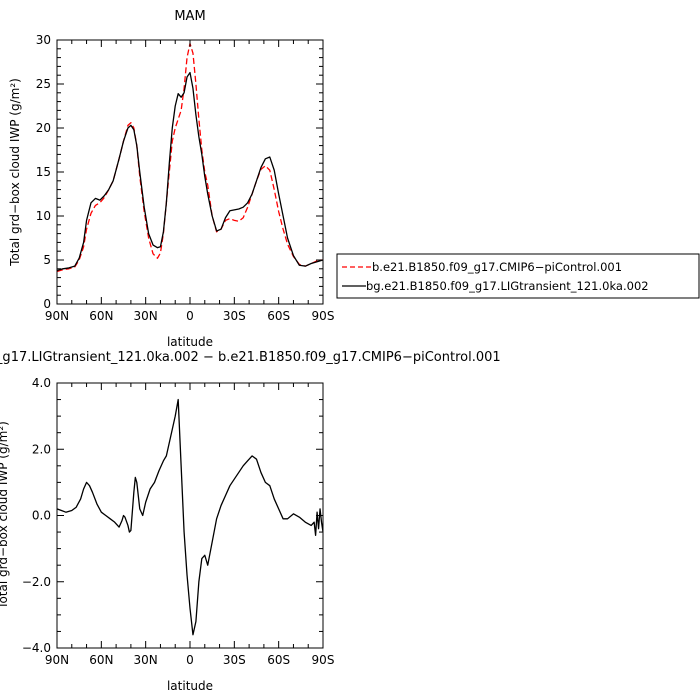 The width and height of the screenshot is (700, 700). I want to click on bottom-y-tick-label: 2.0, so click(41, 449).